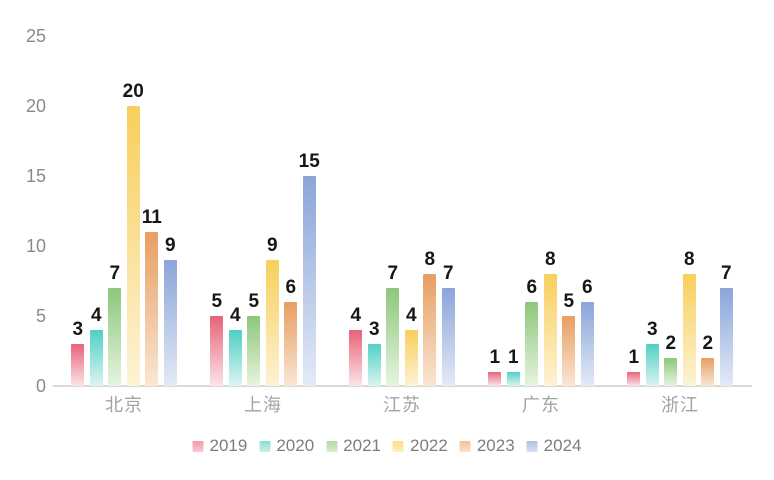 This screenshot has height=480, width=774. I want to click on legend-label: 2022, so click(429, 445).